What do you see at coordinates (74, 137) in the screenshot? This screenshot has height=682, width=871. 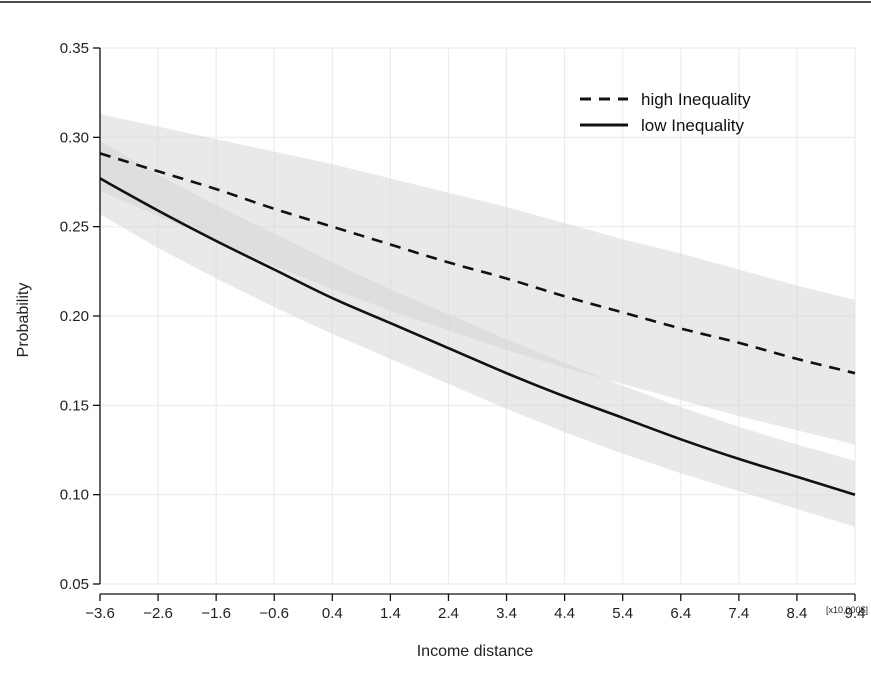 I see `y-tick-label-5: 0.30` at bounding box center [74, 137].